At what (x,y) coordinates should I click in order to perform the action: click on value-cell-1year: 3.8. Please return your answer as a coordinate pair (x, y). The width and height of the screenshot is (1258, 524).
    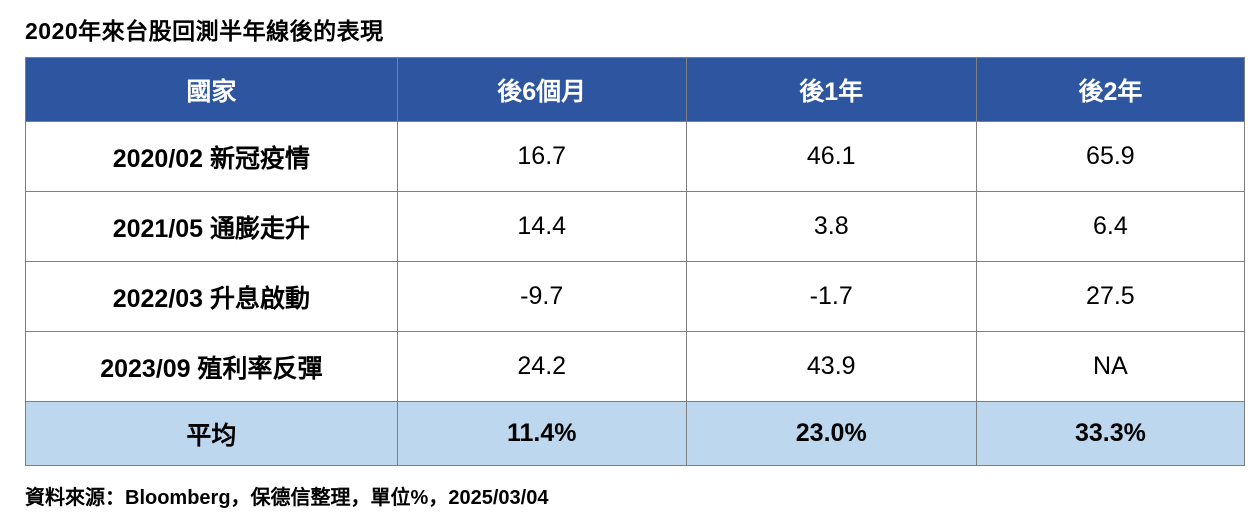
    Looking at the image, I should click on (831, 226).